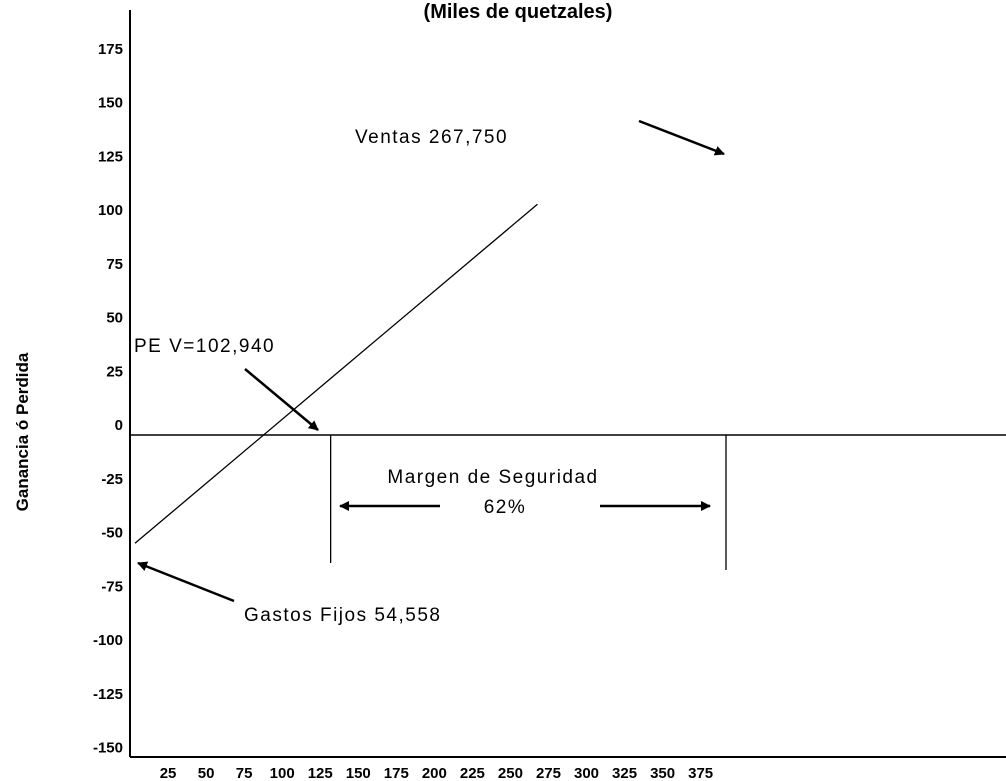  Describe the element at coordinates (22, 431) in the screenshot. I see `y-axis-label: Ganancia ó Perdida` at that location.